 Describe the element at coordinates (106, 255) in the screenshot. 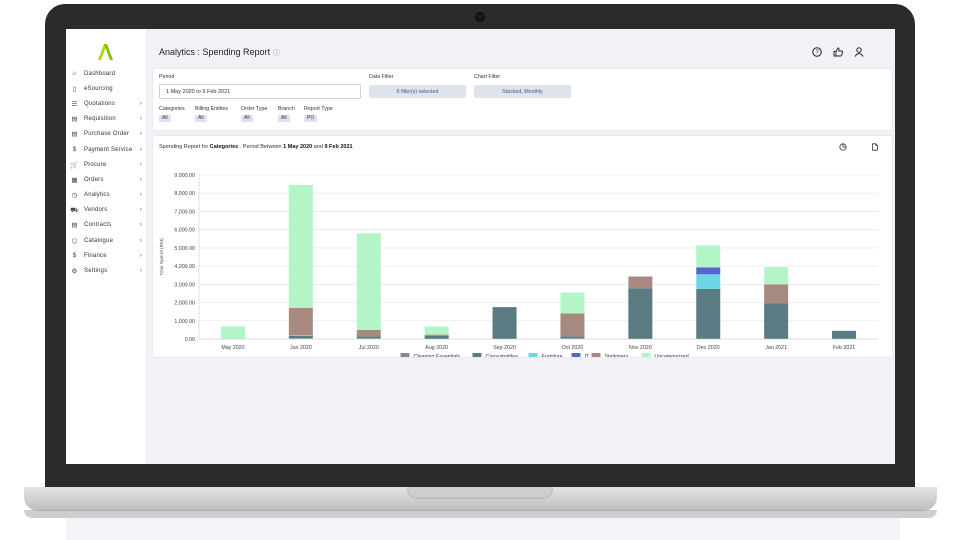

I see `sidebar-item-finance: $ Finance ›` at that location.